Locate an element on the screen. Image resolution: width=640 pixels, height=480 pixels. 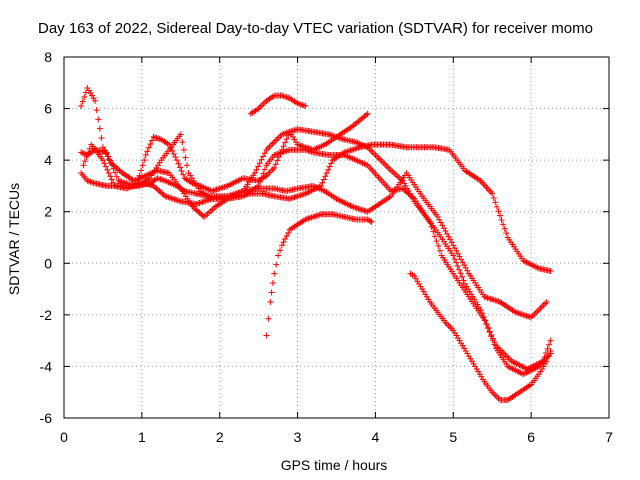
y-tick-label: -4 is located at coordinates (46, 366).